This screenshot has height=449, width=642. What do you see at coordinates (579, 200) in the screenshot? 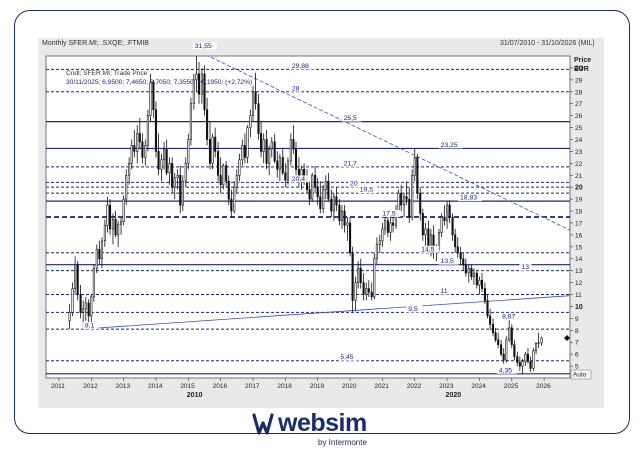
I see `y-tick-label: 19` at bounding box center [579, 200].